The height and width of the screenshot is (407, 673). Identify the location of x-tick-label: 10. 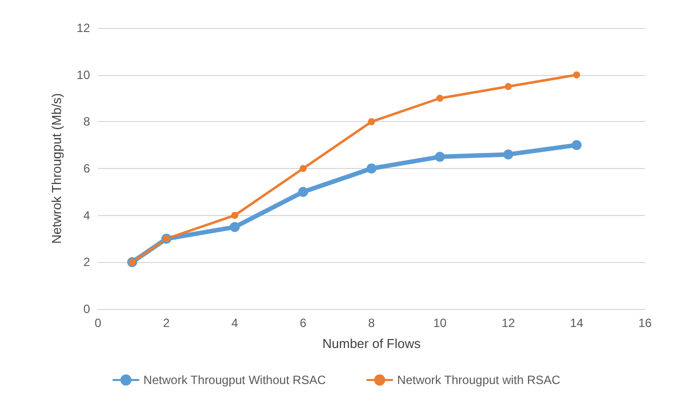
(440, 323).